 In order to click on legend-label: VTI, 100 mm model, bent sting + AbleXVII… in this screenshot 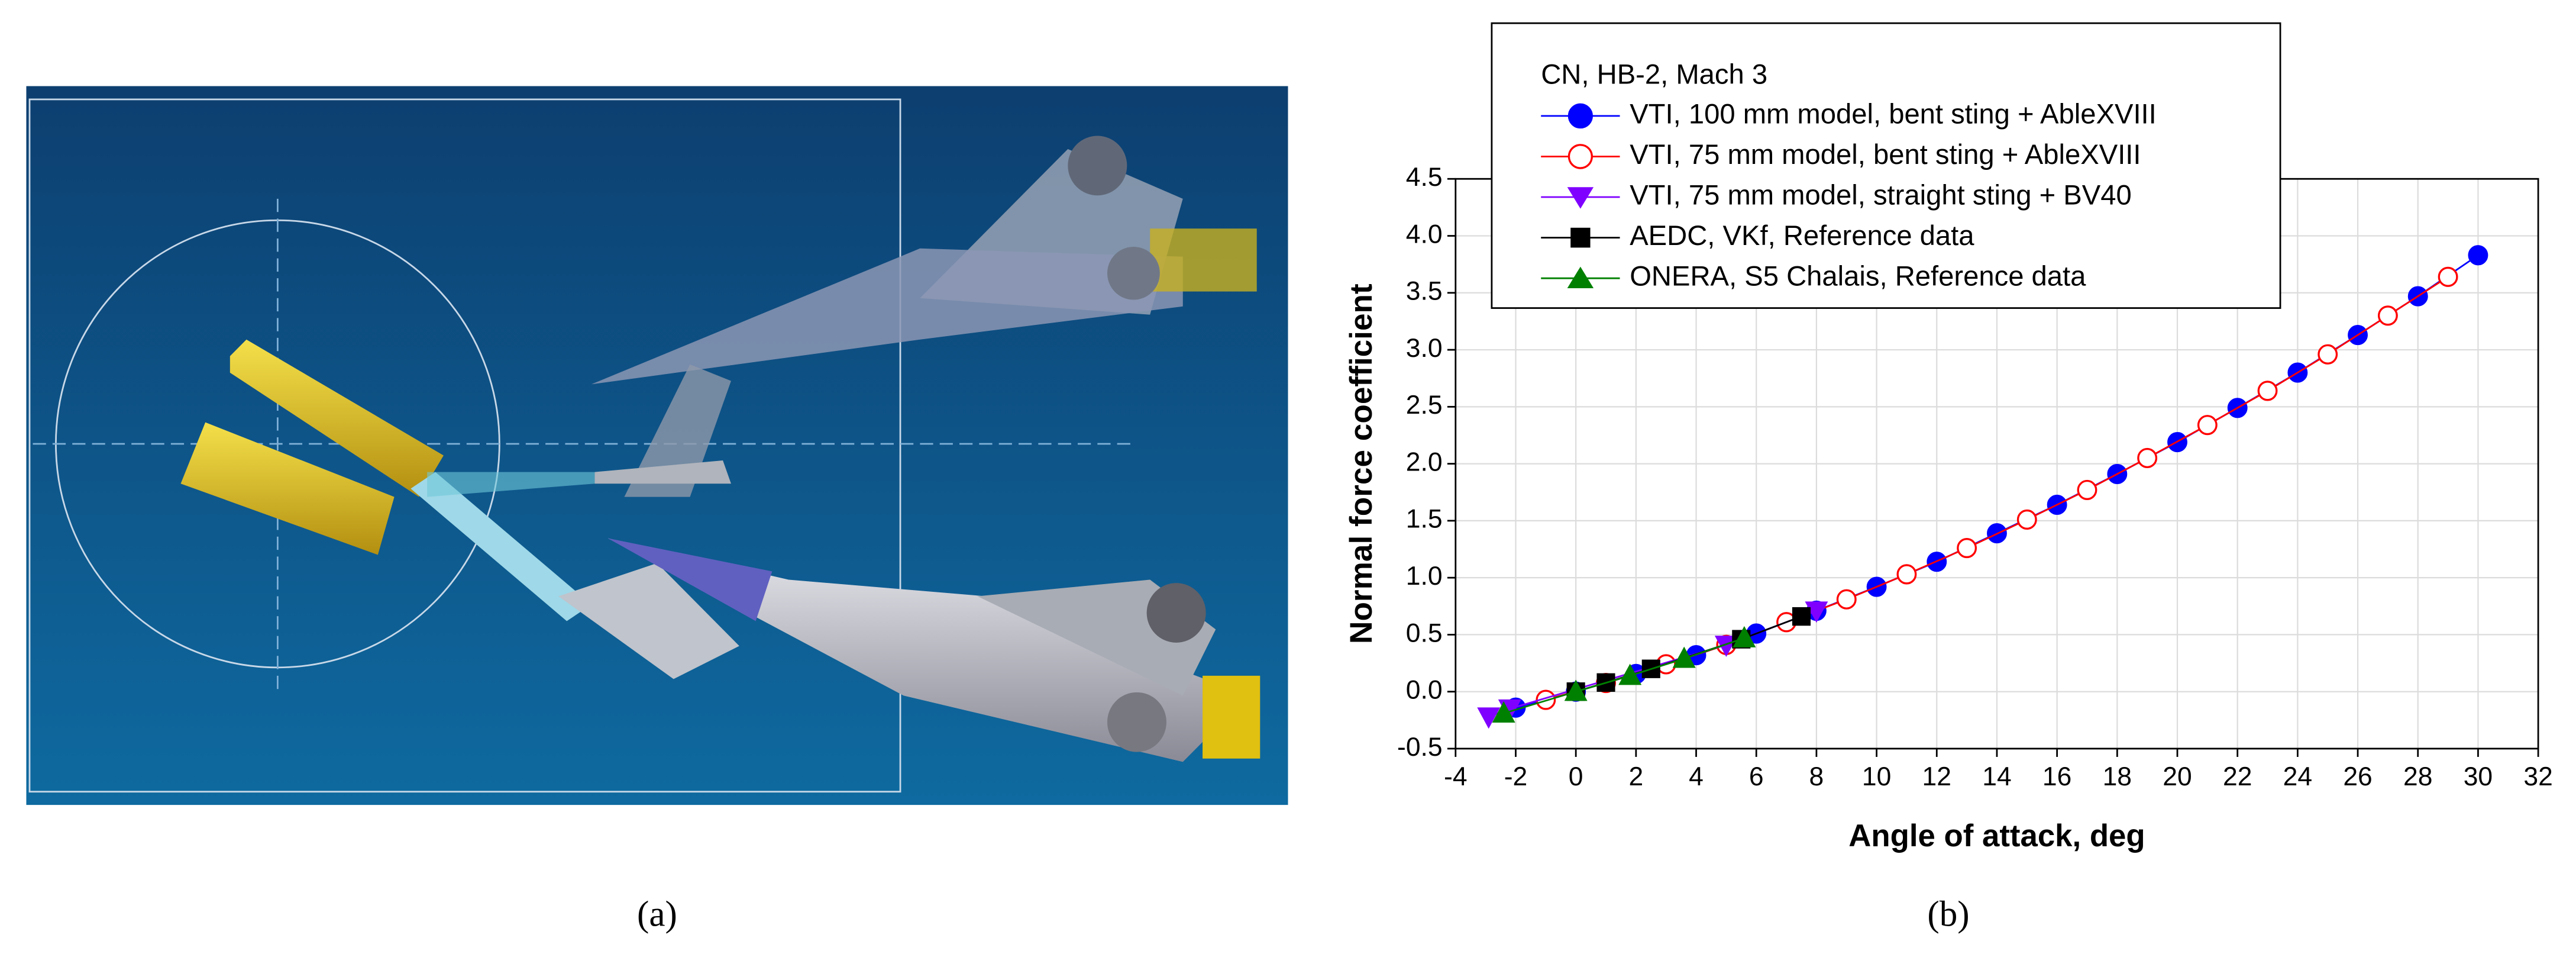, I will do `click(1893, 114)`.